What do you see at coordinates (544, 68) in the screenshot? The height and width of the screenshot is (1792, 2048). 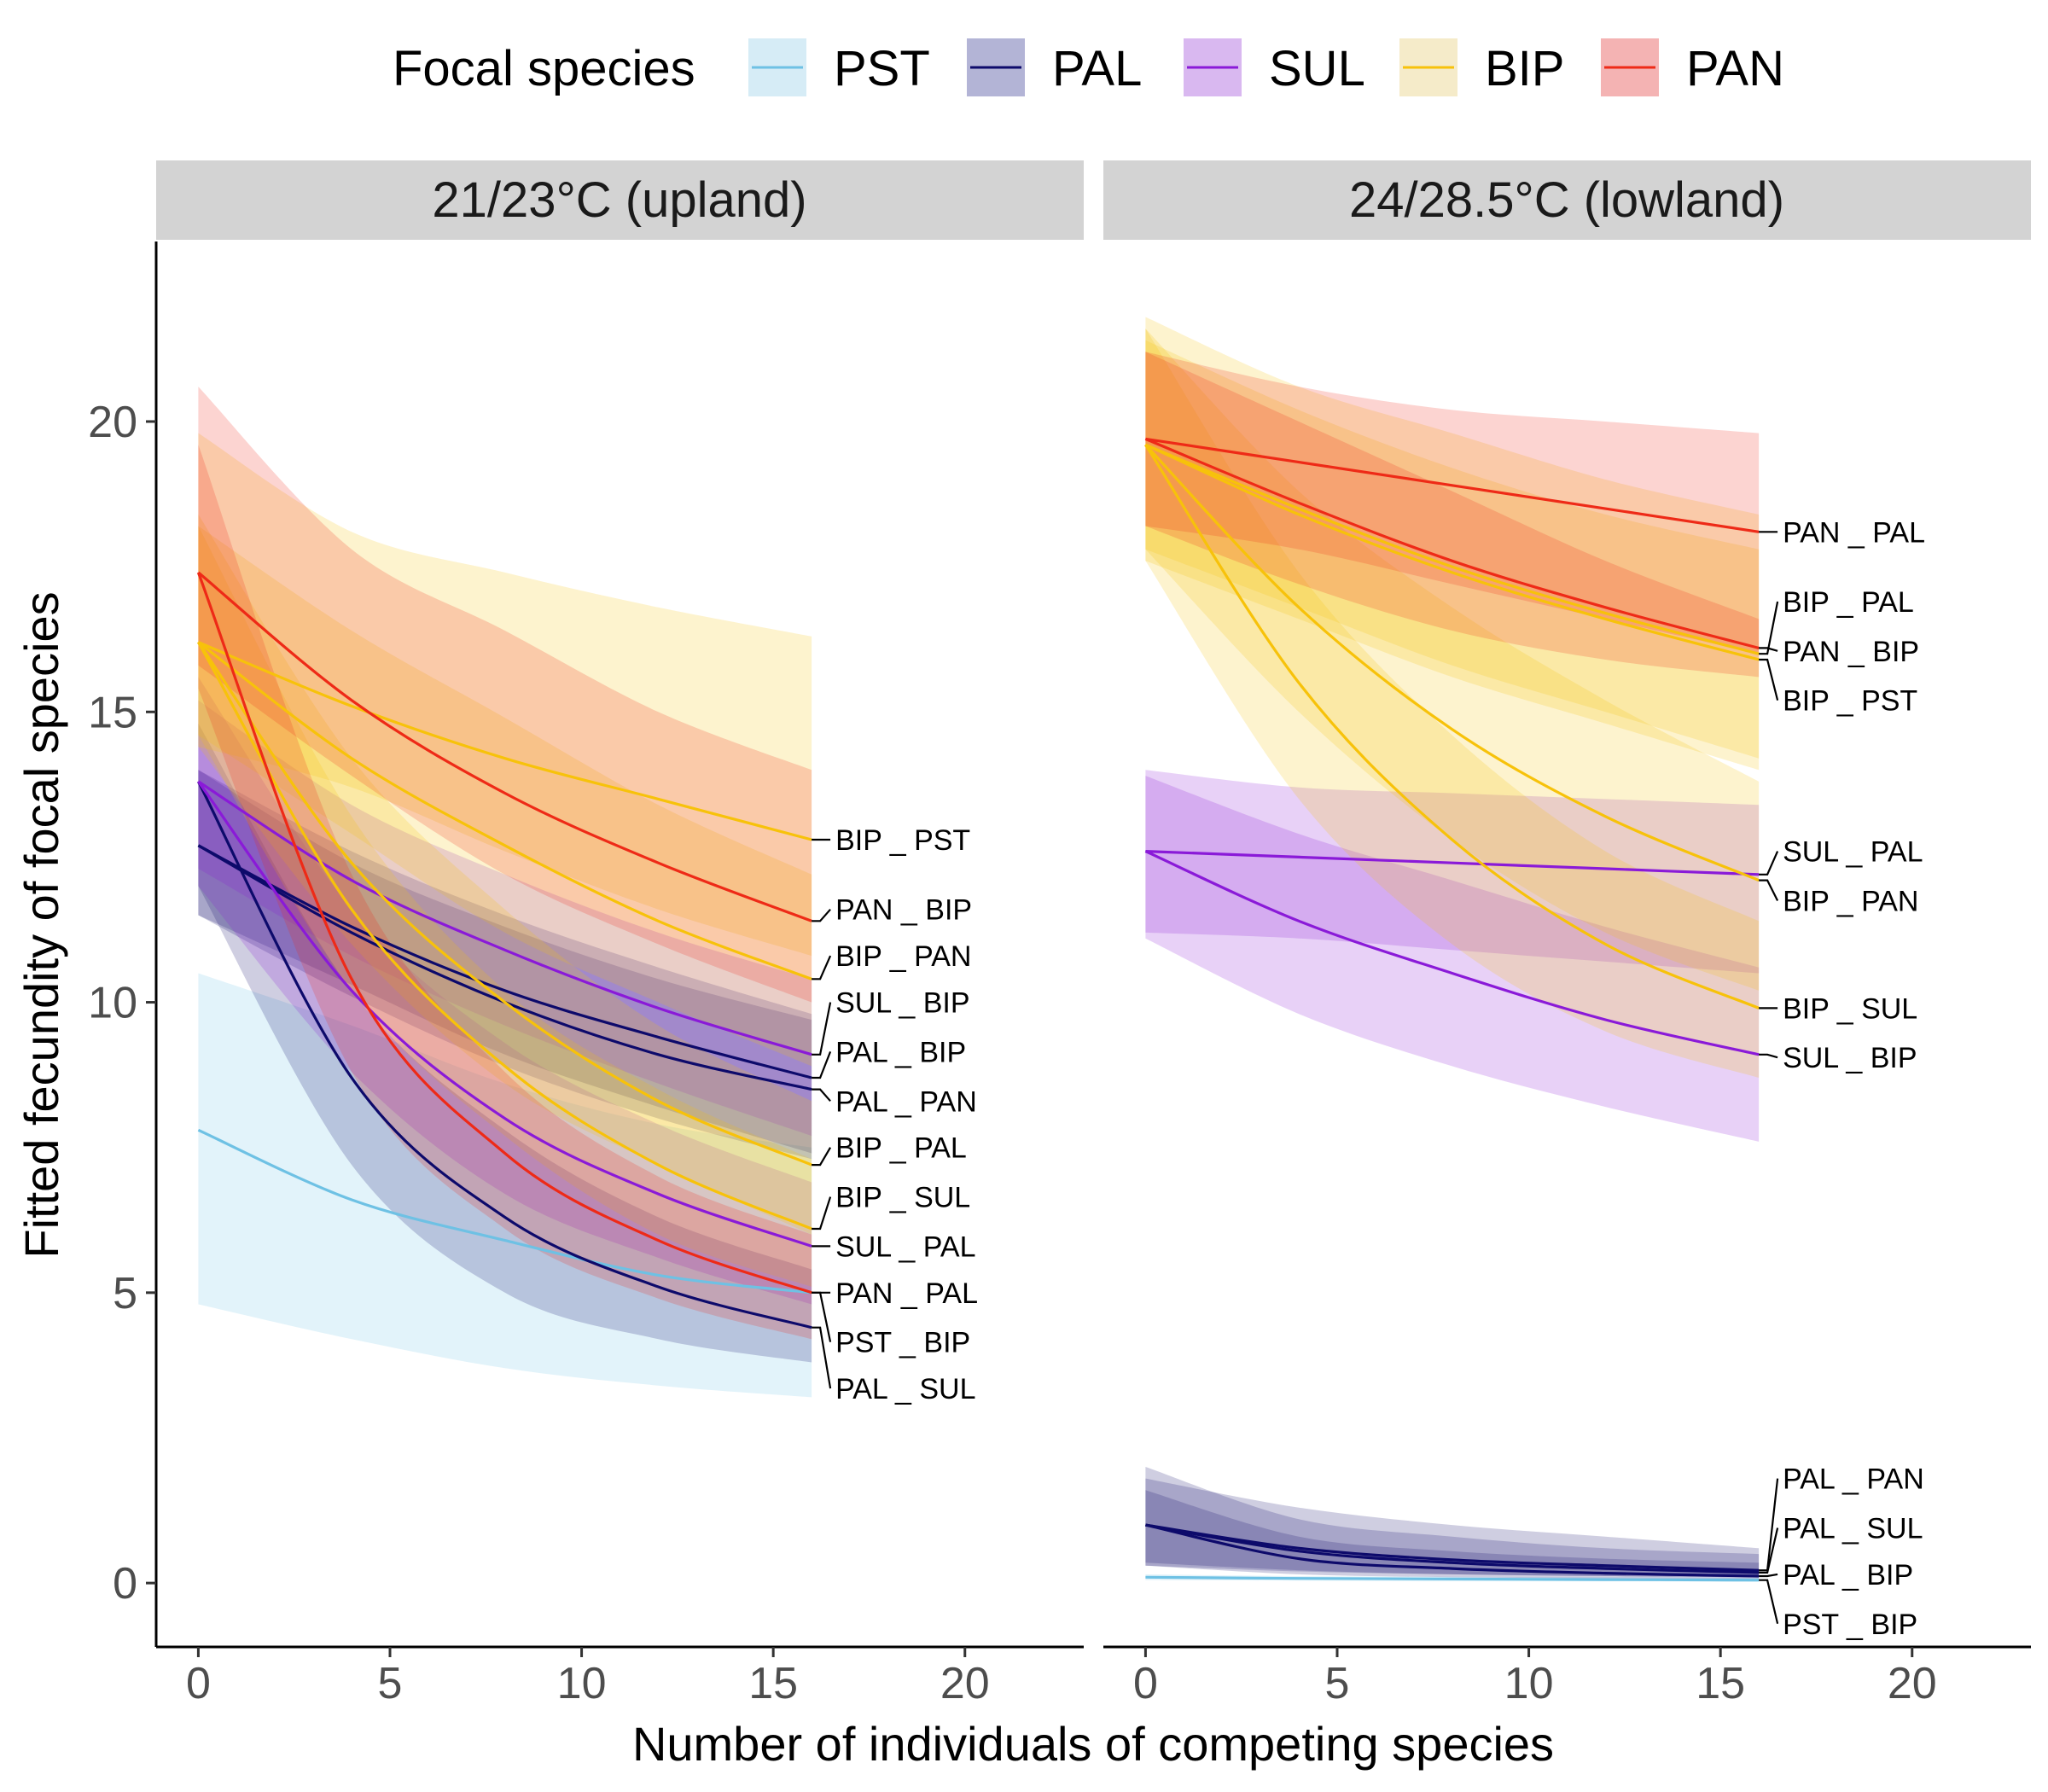 I see `legend-title: Focal species` at bounding box center [544, 68].